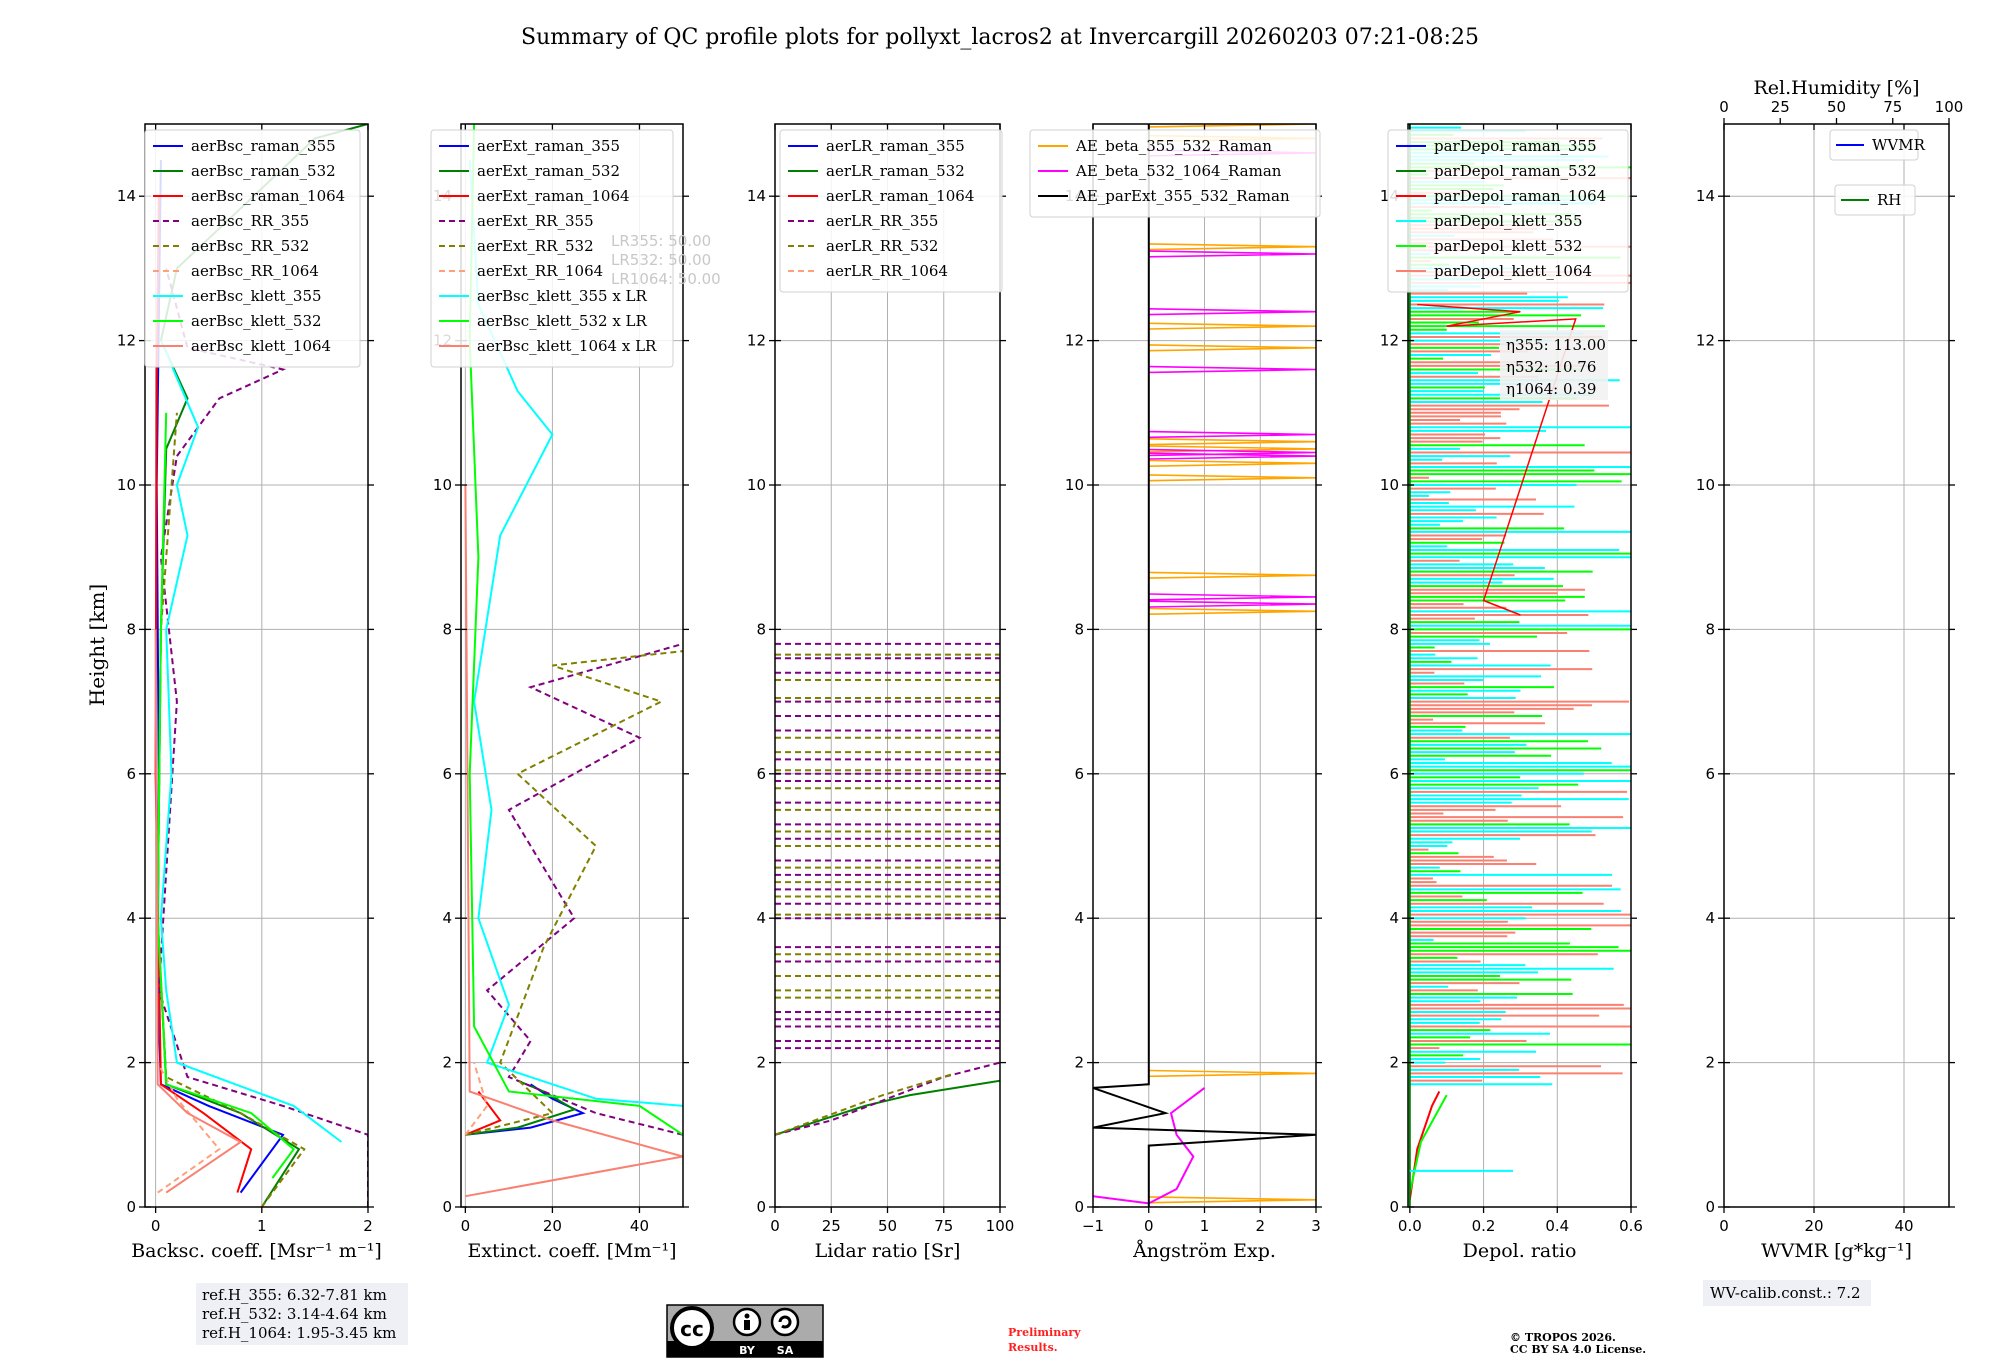 This screenshot has height=1360, width=2000. What do you see at coordinates (882, 221) in the screenshot?
I see `legend-label: aerLR_RR_355` at bounding box center [882, 221].